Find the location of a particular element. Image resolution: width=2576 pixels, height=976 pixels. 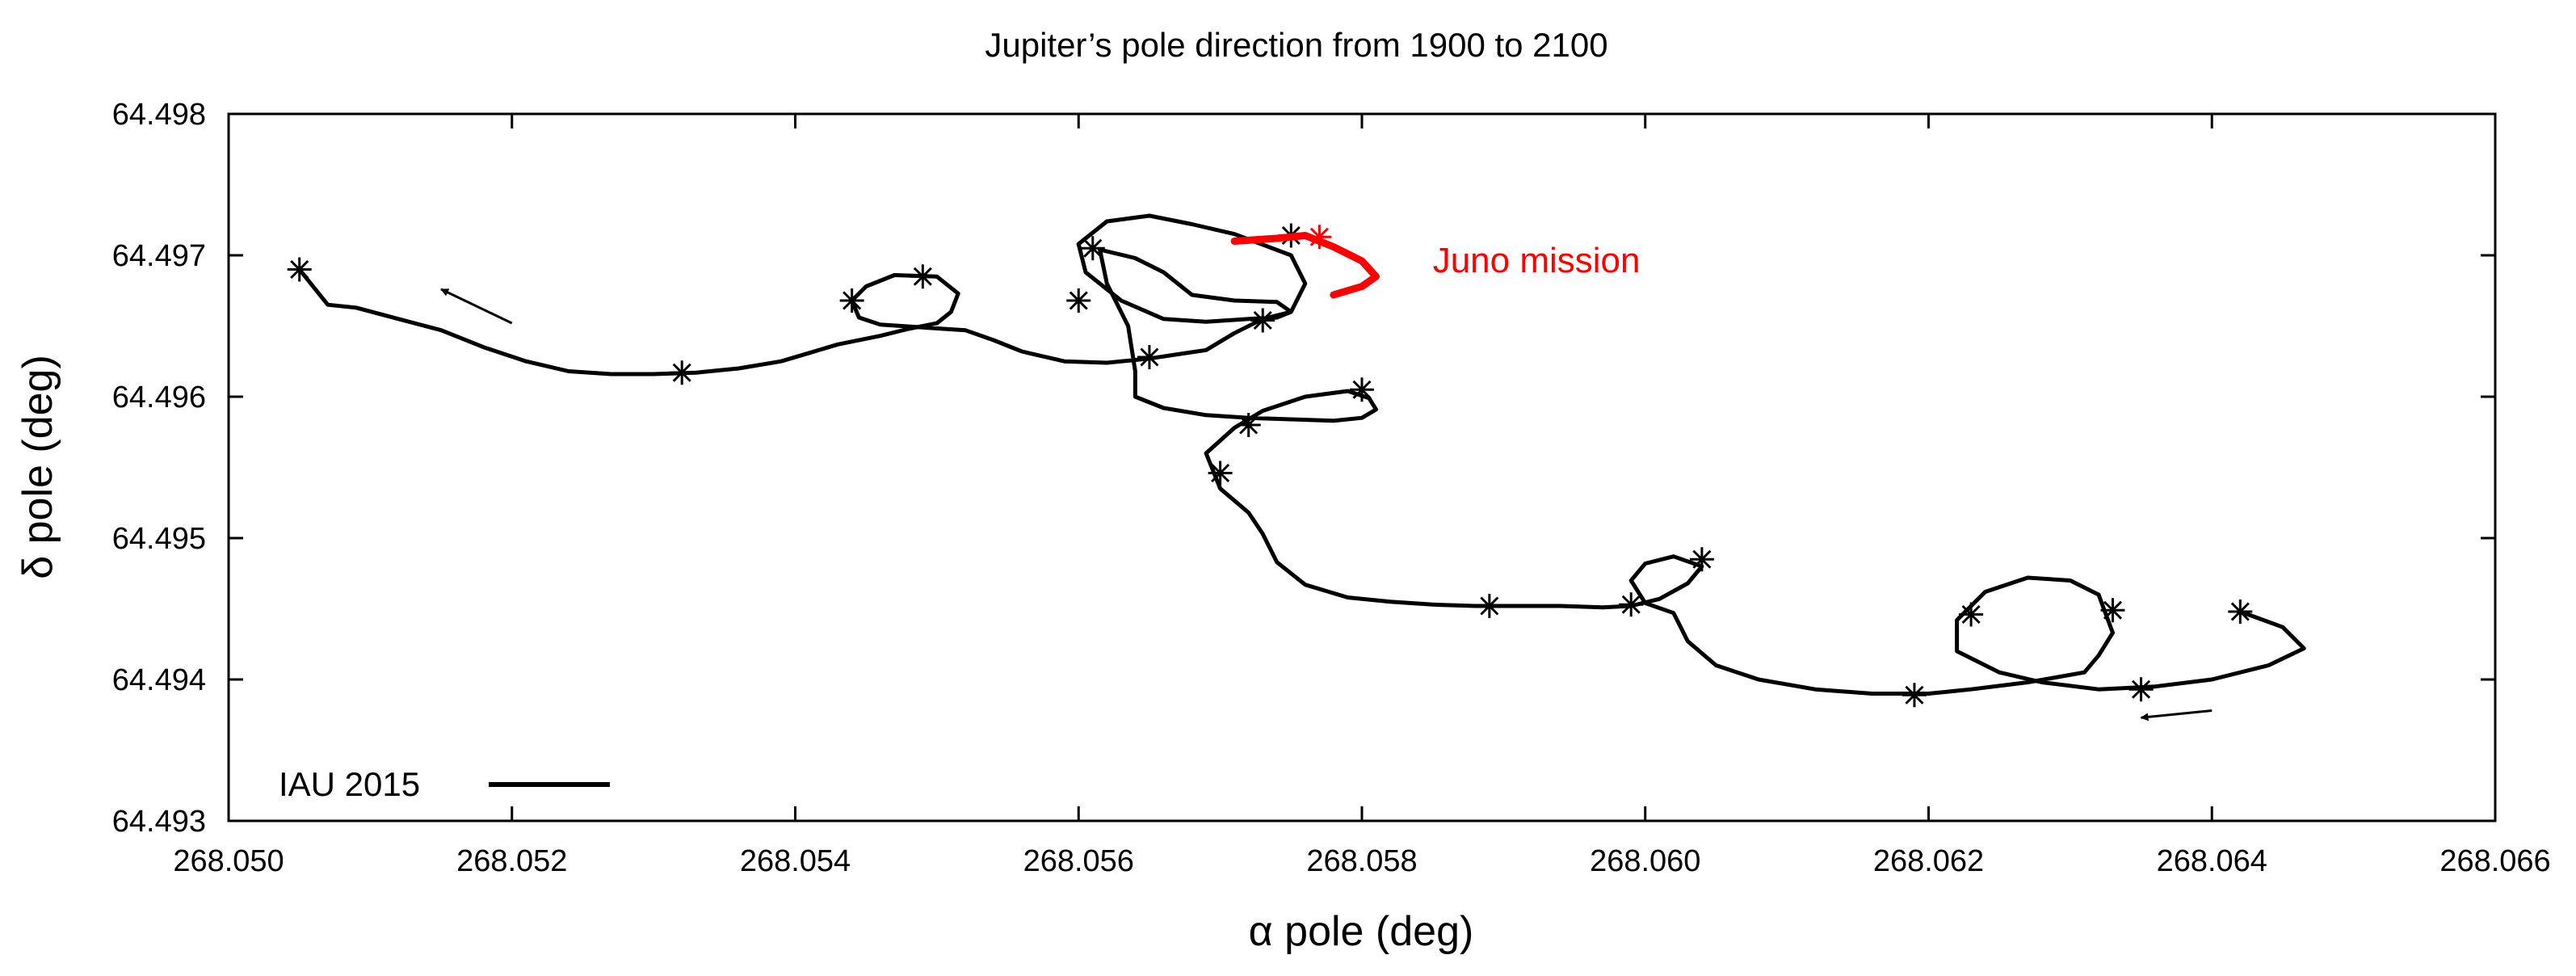

y-tick-label: 64.494 is located at coordinates (159, 680).